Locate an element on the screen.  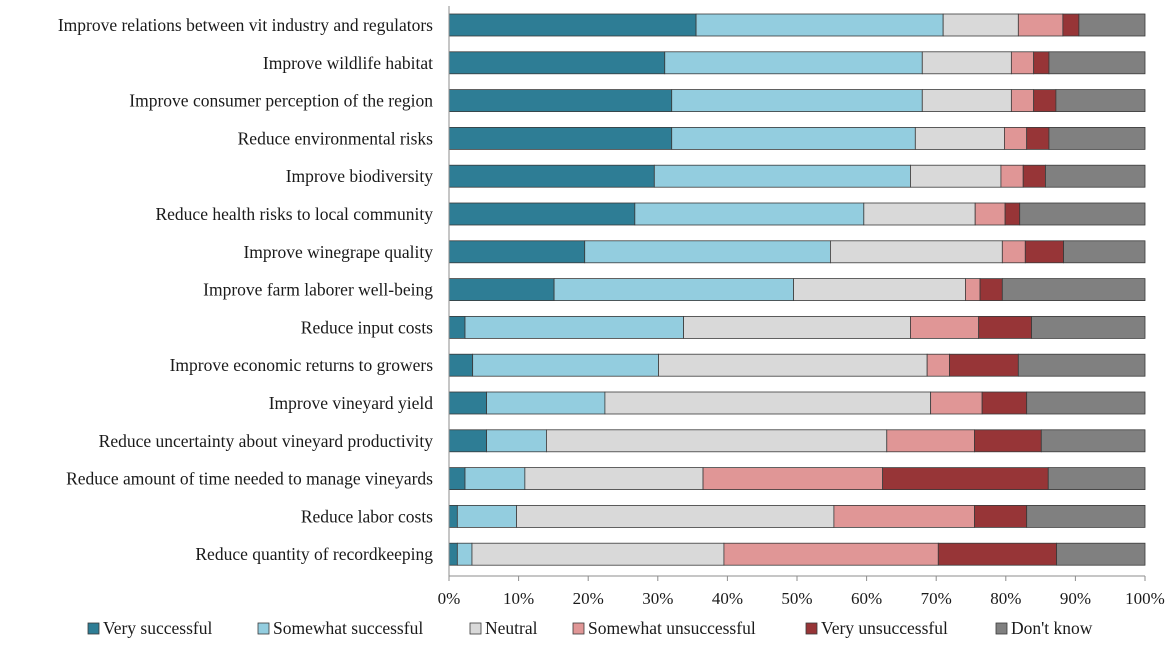
x-tick-label: 90% is located at coordinates (1075, 598).